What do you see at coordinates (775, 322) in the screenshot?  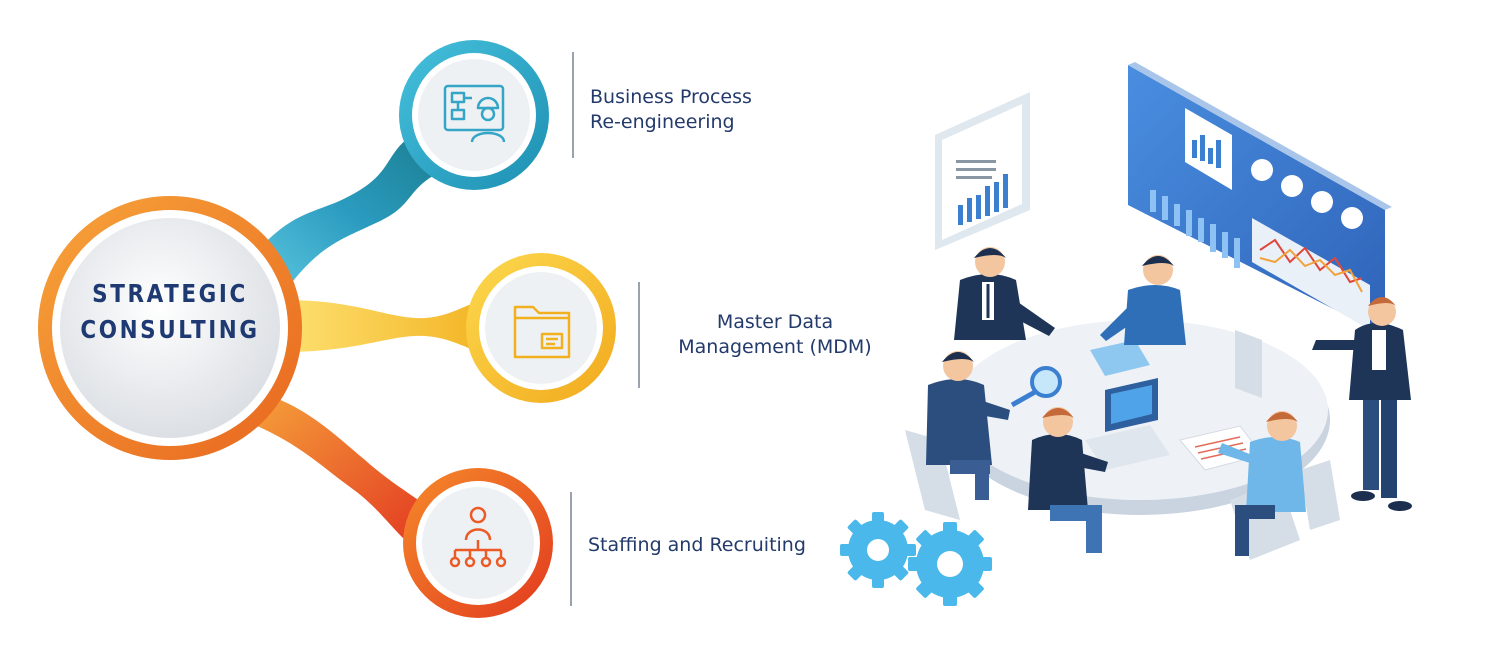 I see `label-mdm-line-1: Master Data` at bounding box center [775, 322].